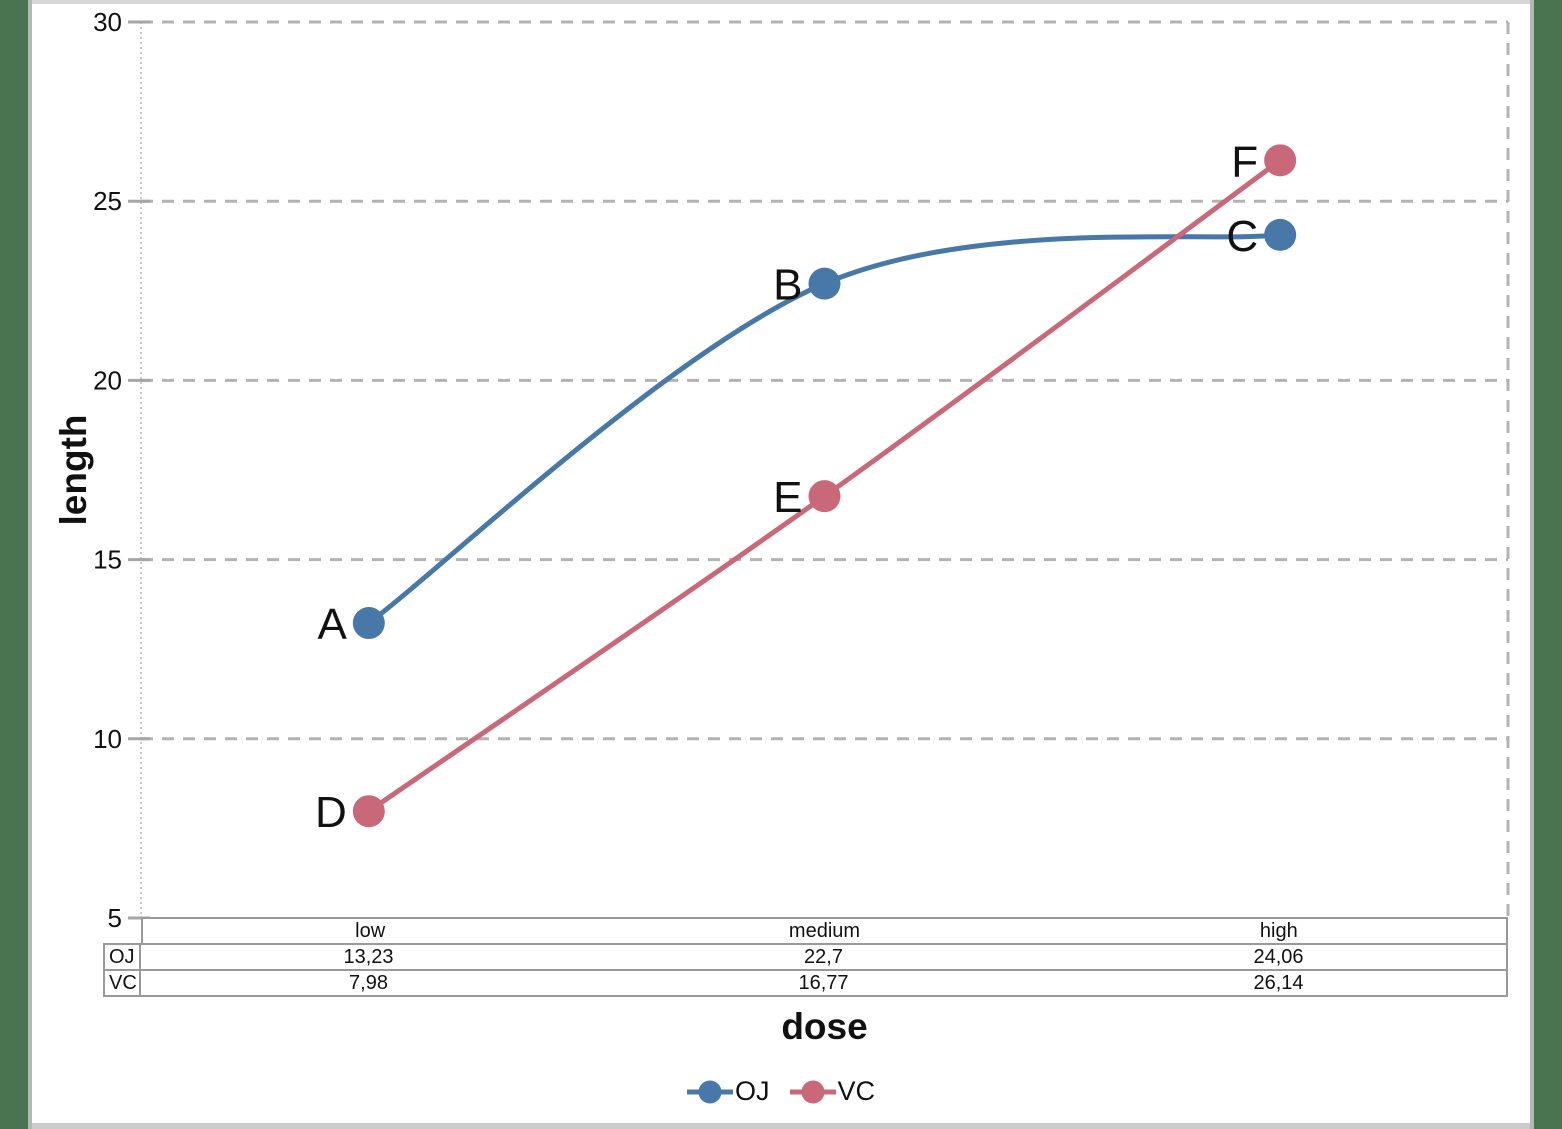 This screenshot has height=1129, width=1562. Describe the element at coordinates (107, 739) in the screenshot. I see `y-tick-label-10: 10` at that location.